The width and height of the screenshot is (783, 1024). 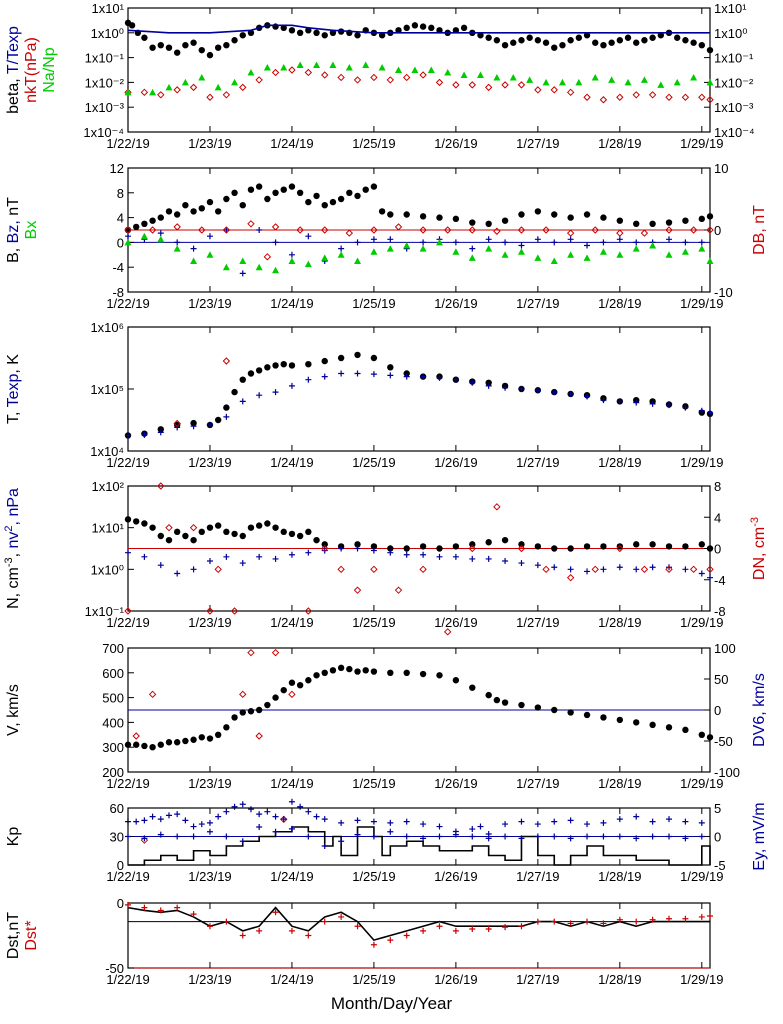 What do you see at coordinates (209, 462) in the screenshot?
I see `panel-t-date-label: 1/23/19` at bounding box center [209, 462].